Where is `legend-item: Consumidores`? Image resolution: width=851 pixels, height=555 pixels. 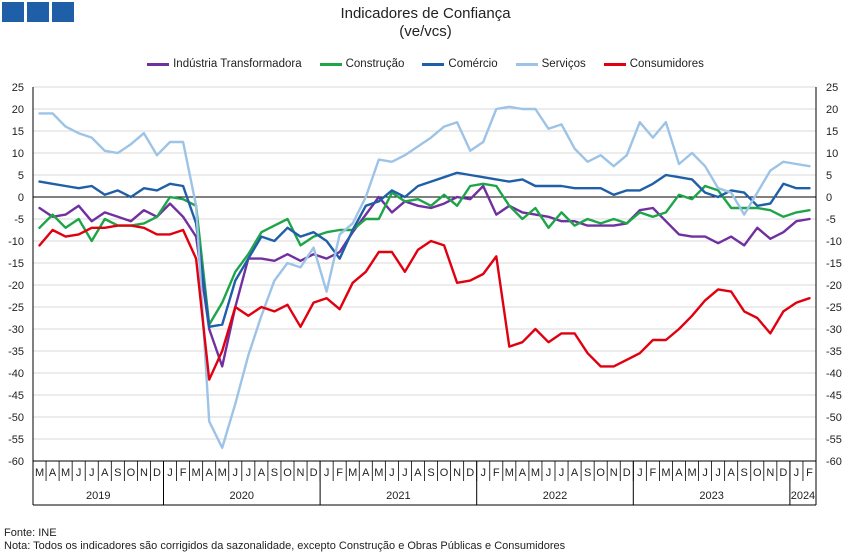 legend-item: Consumidores is located at coordinates (653, 64).